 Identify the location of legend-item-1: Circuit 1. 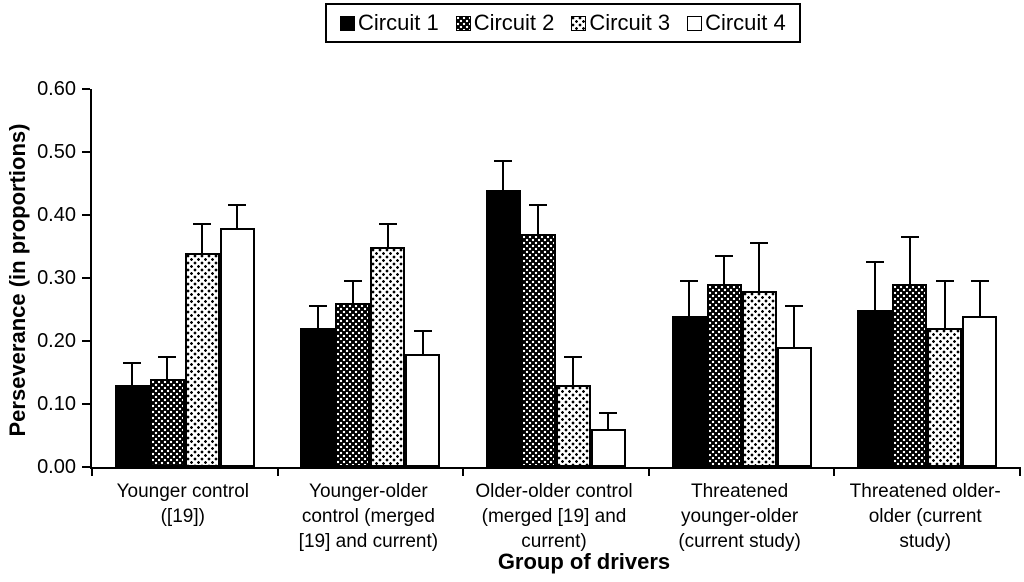
(389, 23).